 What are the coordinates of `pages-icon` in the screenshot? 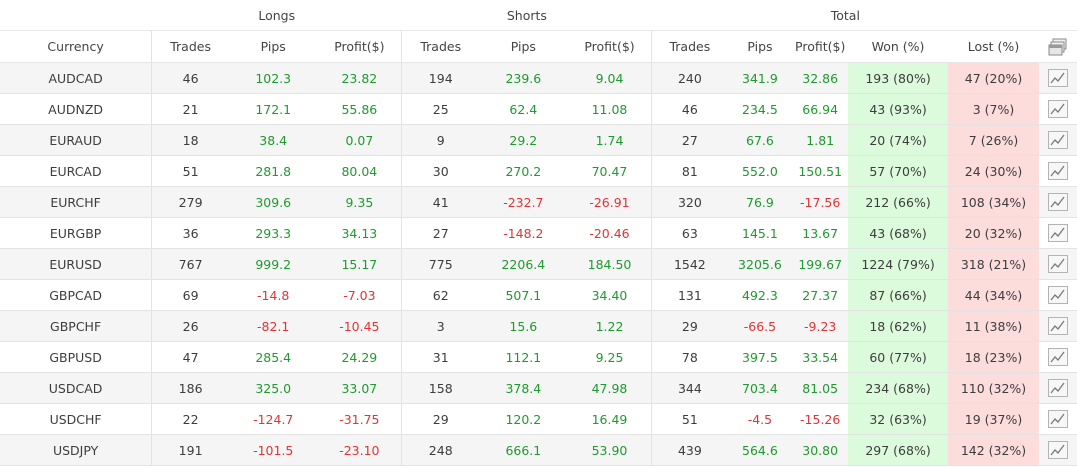 It's located at (1057, 46).